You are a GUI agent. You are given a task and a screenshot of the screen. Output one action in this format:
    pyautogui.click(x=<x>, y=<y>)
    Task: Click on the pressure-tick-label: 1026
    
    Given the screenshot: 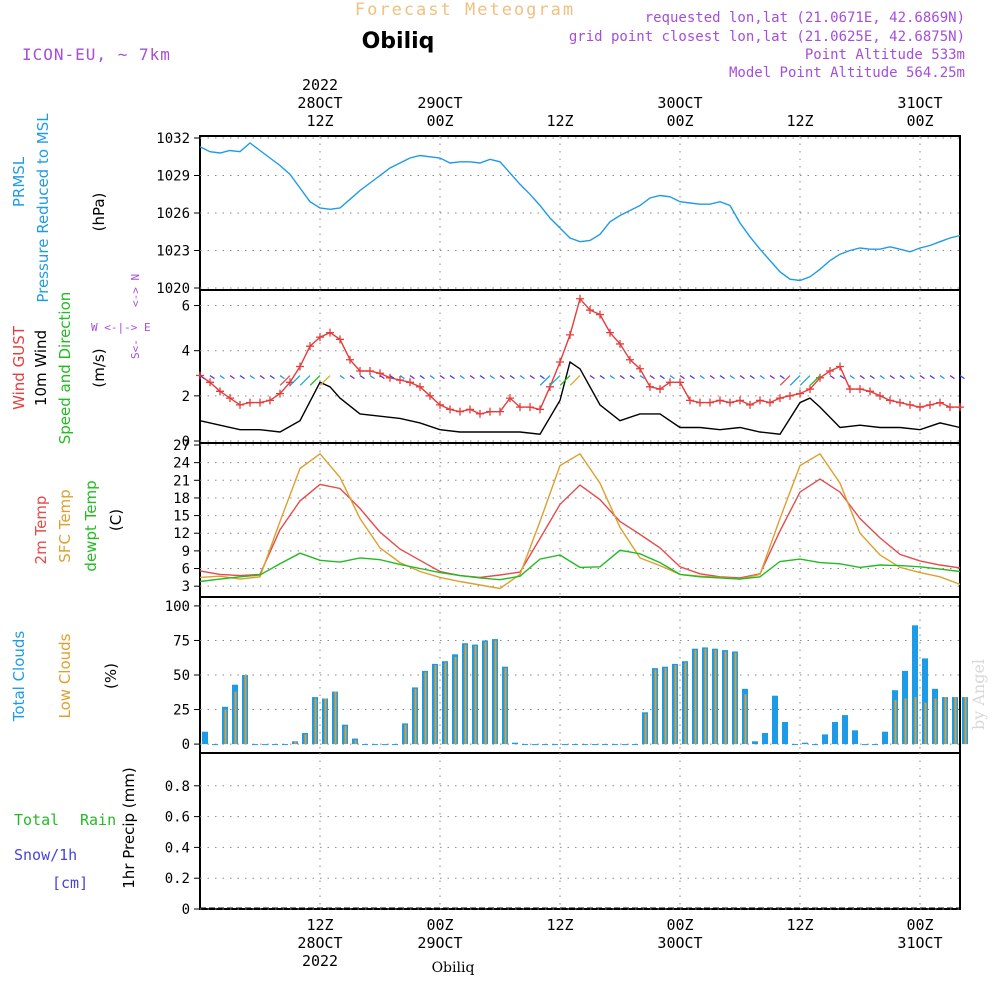 What is the action you would take?
    pyautogui.click(x=173, y=214)
    